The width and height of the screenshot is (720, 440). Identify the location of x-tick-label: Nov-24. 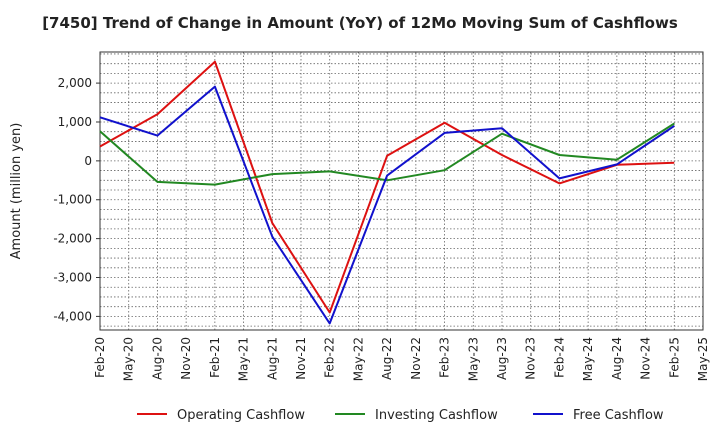
(646, 358).